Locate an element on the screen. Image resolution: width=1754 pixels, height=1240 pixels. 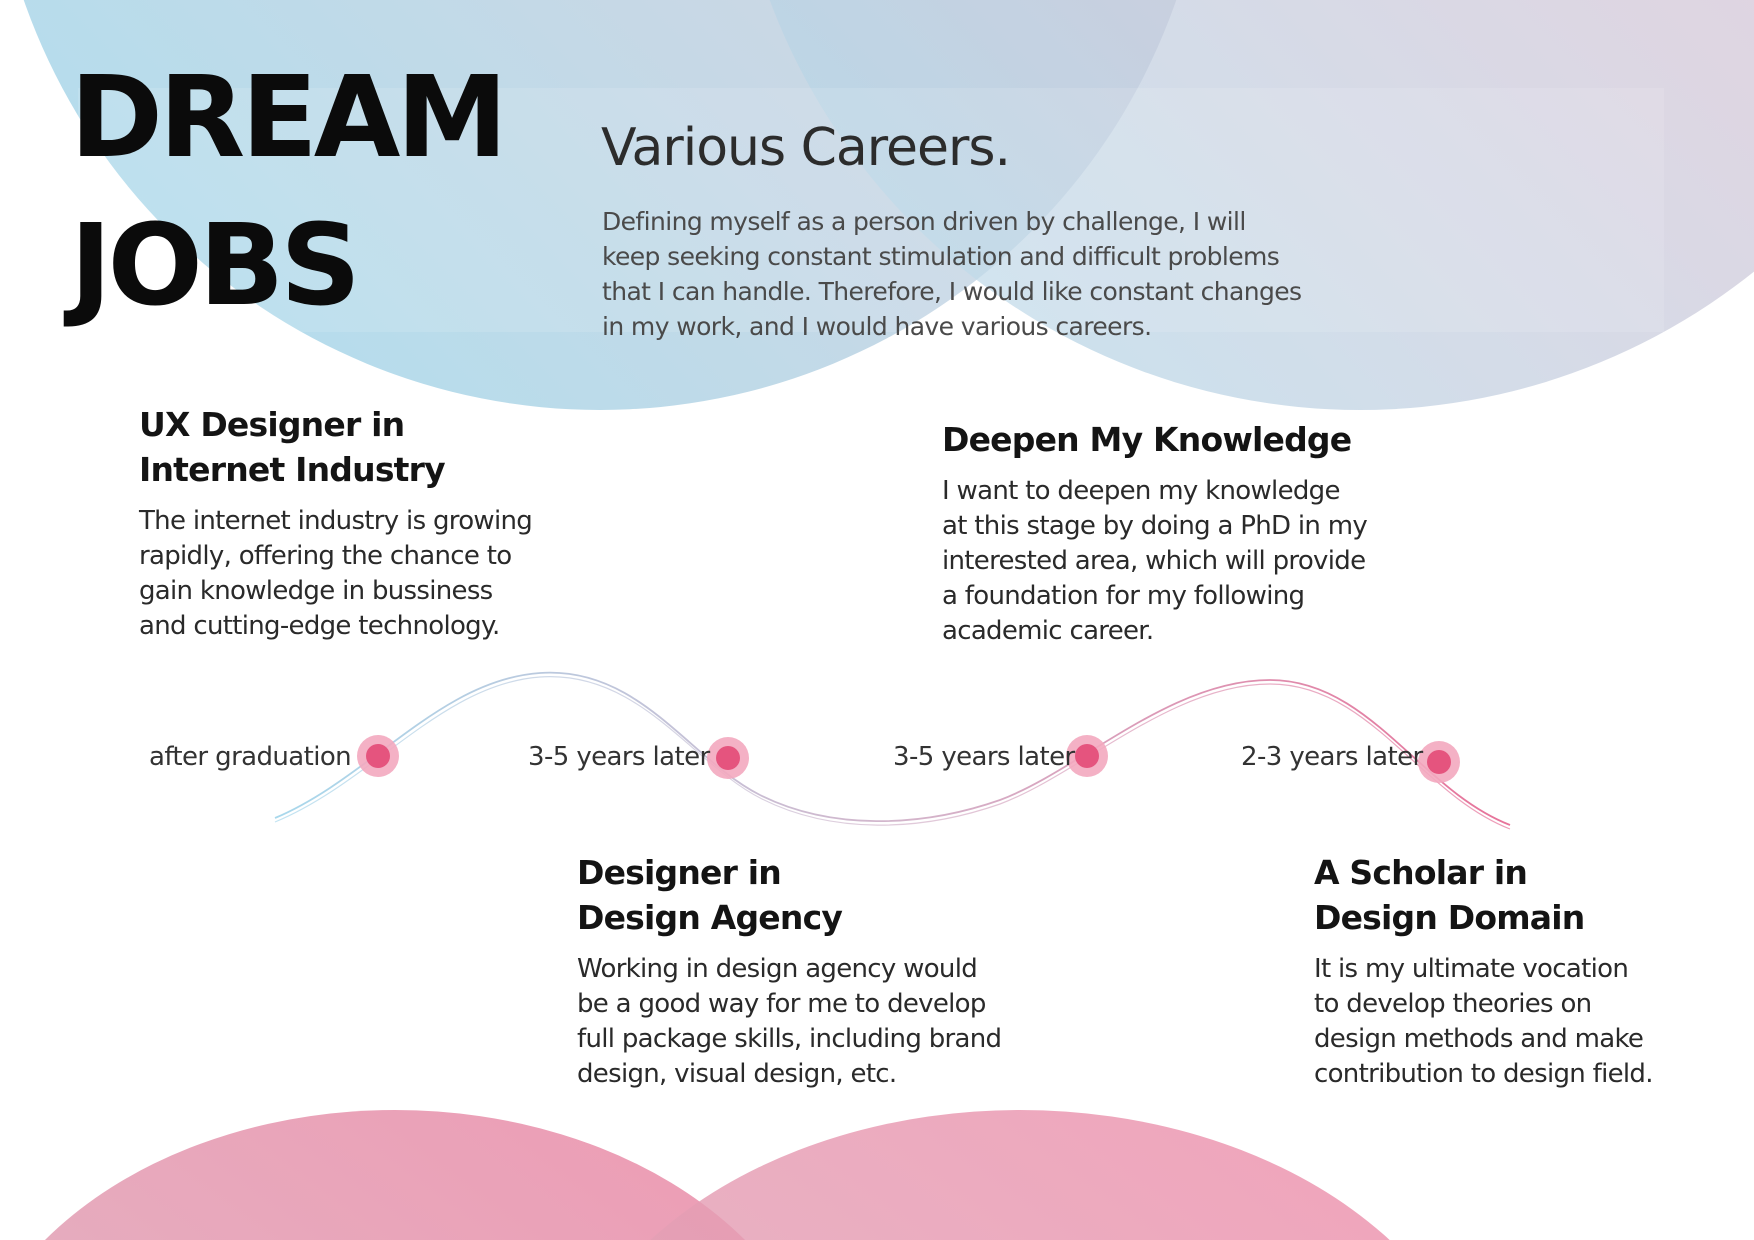
timeline-stage-label: after graduation is located at coordinates (250, 757).